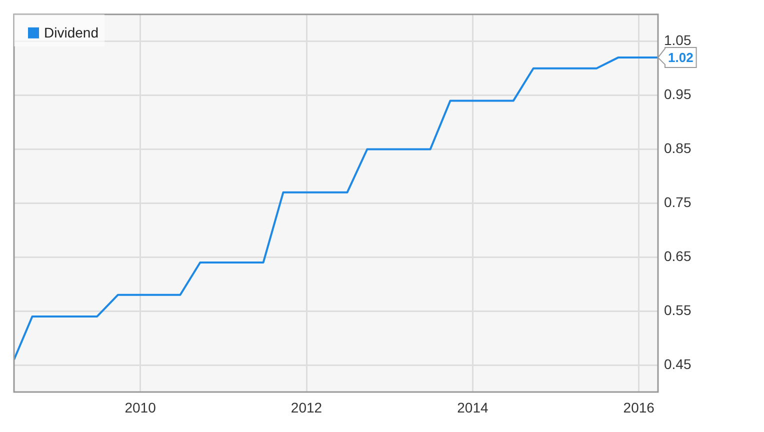  Describe the element at coordinates (71, 32) in the screenshot. I see `legend-label: Dividend` at that location.